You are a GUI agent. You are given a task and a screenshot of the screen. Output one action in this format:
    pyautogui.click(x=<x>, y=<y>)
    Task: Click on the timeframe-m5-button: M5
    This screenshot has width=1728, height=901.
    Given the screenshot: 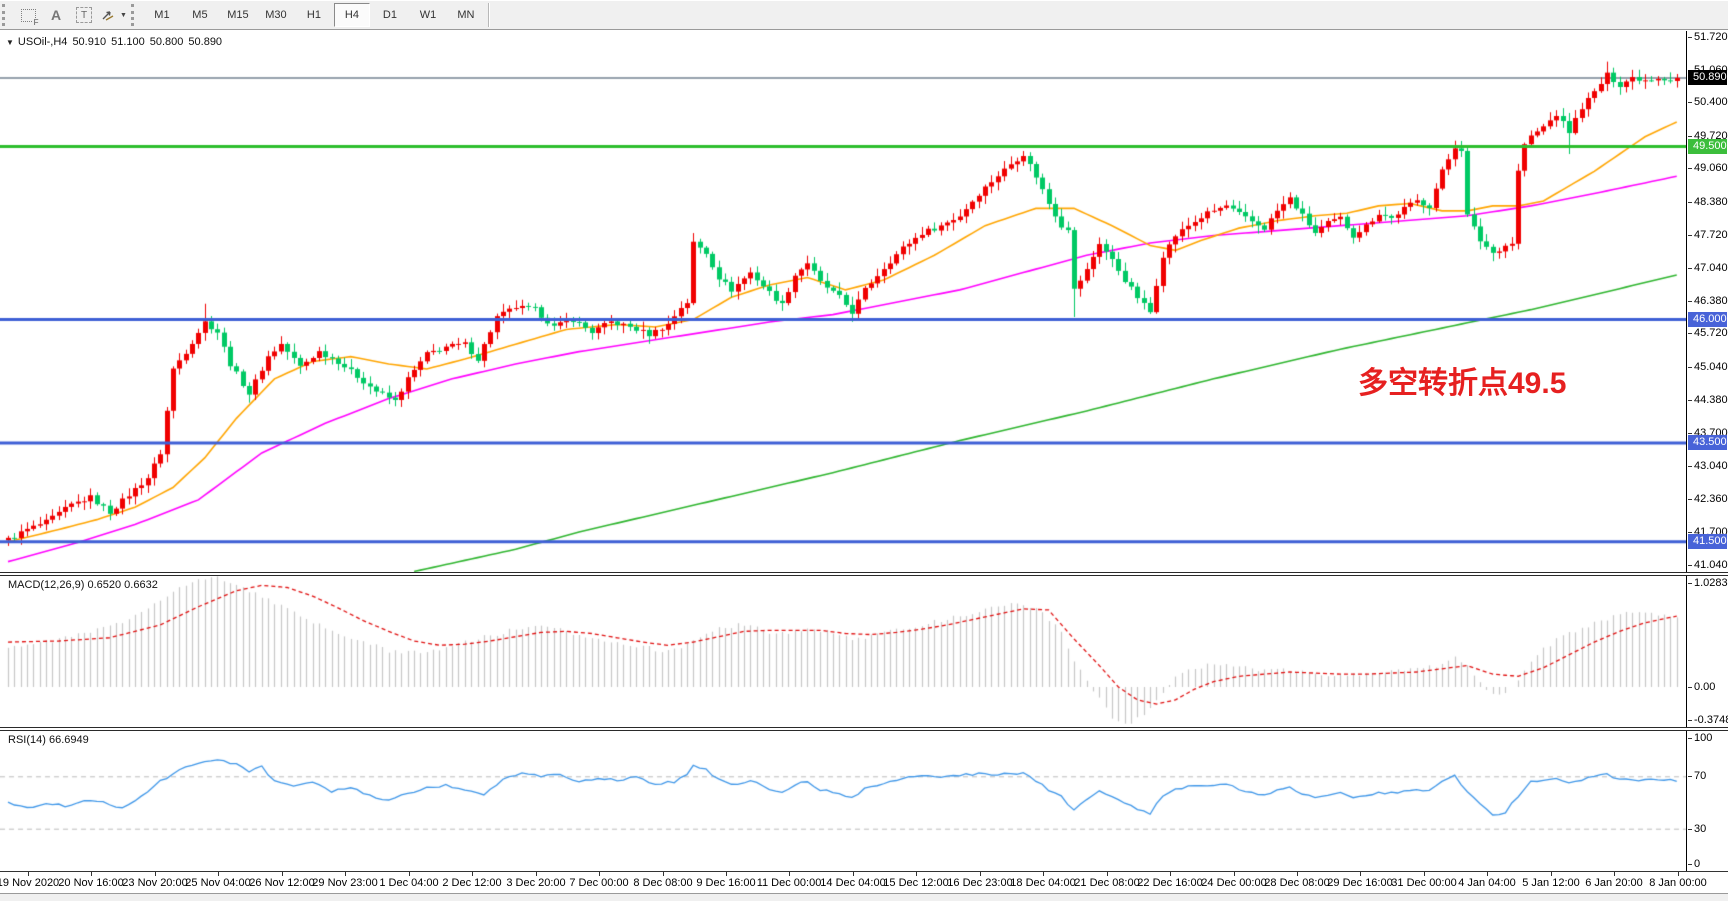 What is the action you would take?
    pyautogui.click(x=200, y=15)
    